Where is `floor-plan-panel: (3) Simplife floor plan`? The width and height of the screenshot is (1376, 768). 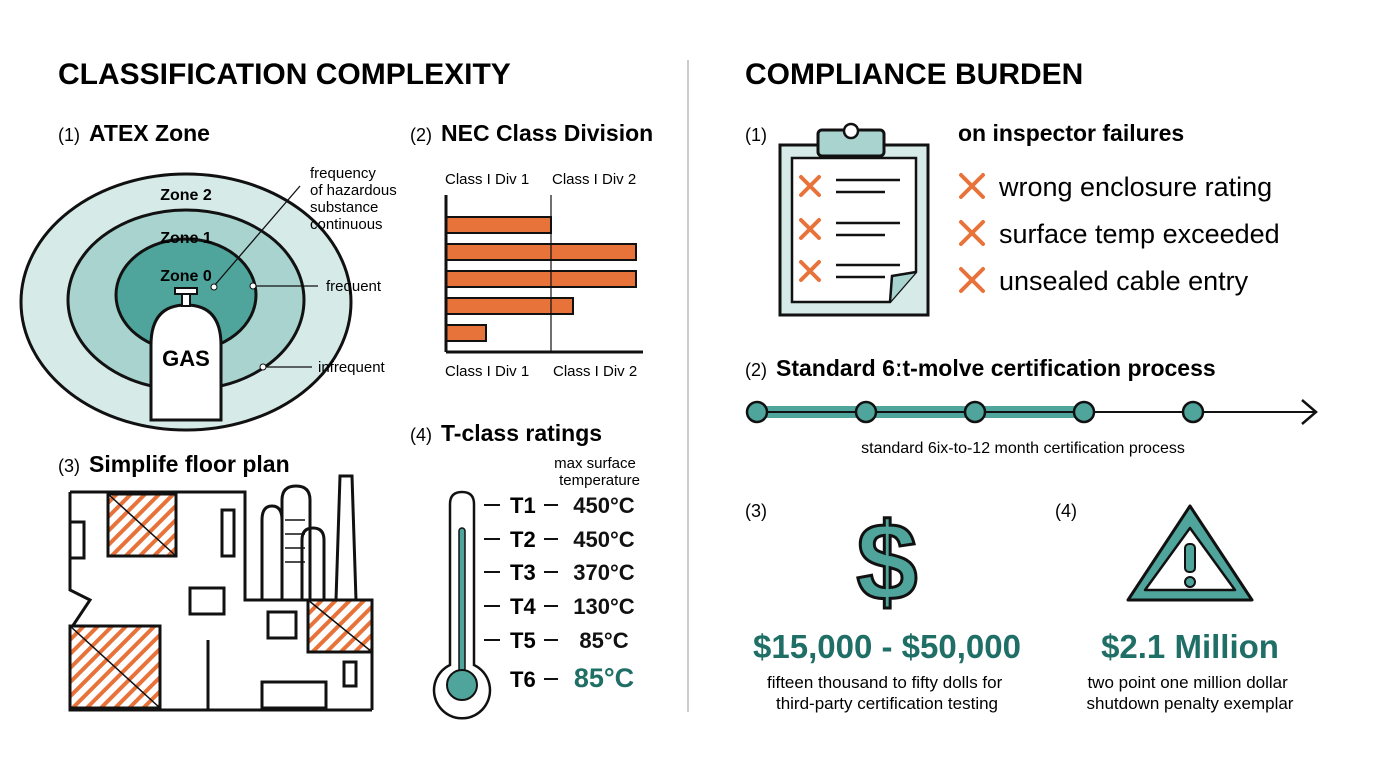
floor-plan-panel: (3) Simplife floor plan is located at coordinates (216, 581).